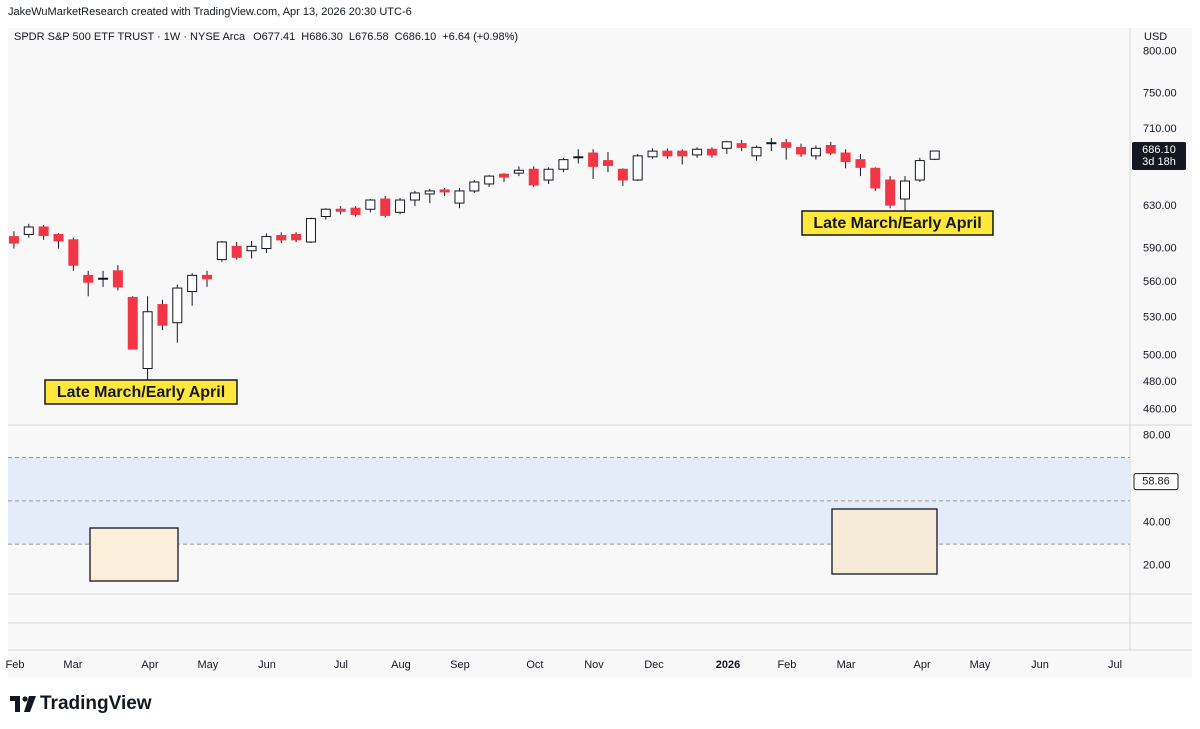  I want to click on last-price-box, so click(1159, 156).